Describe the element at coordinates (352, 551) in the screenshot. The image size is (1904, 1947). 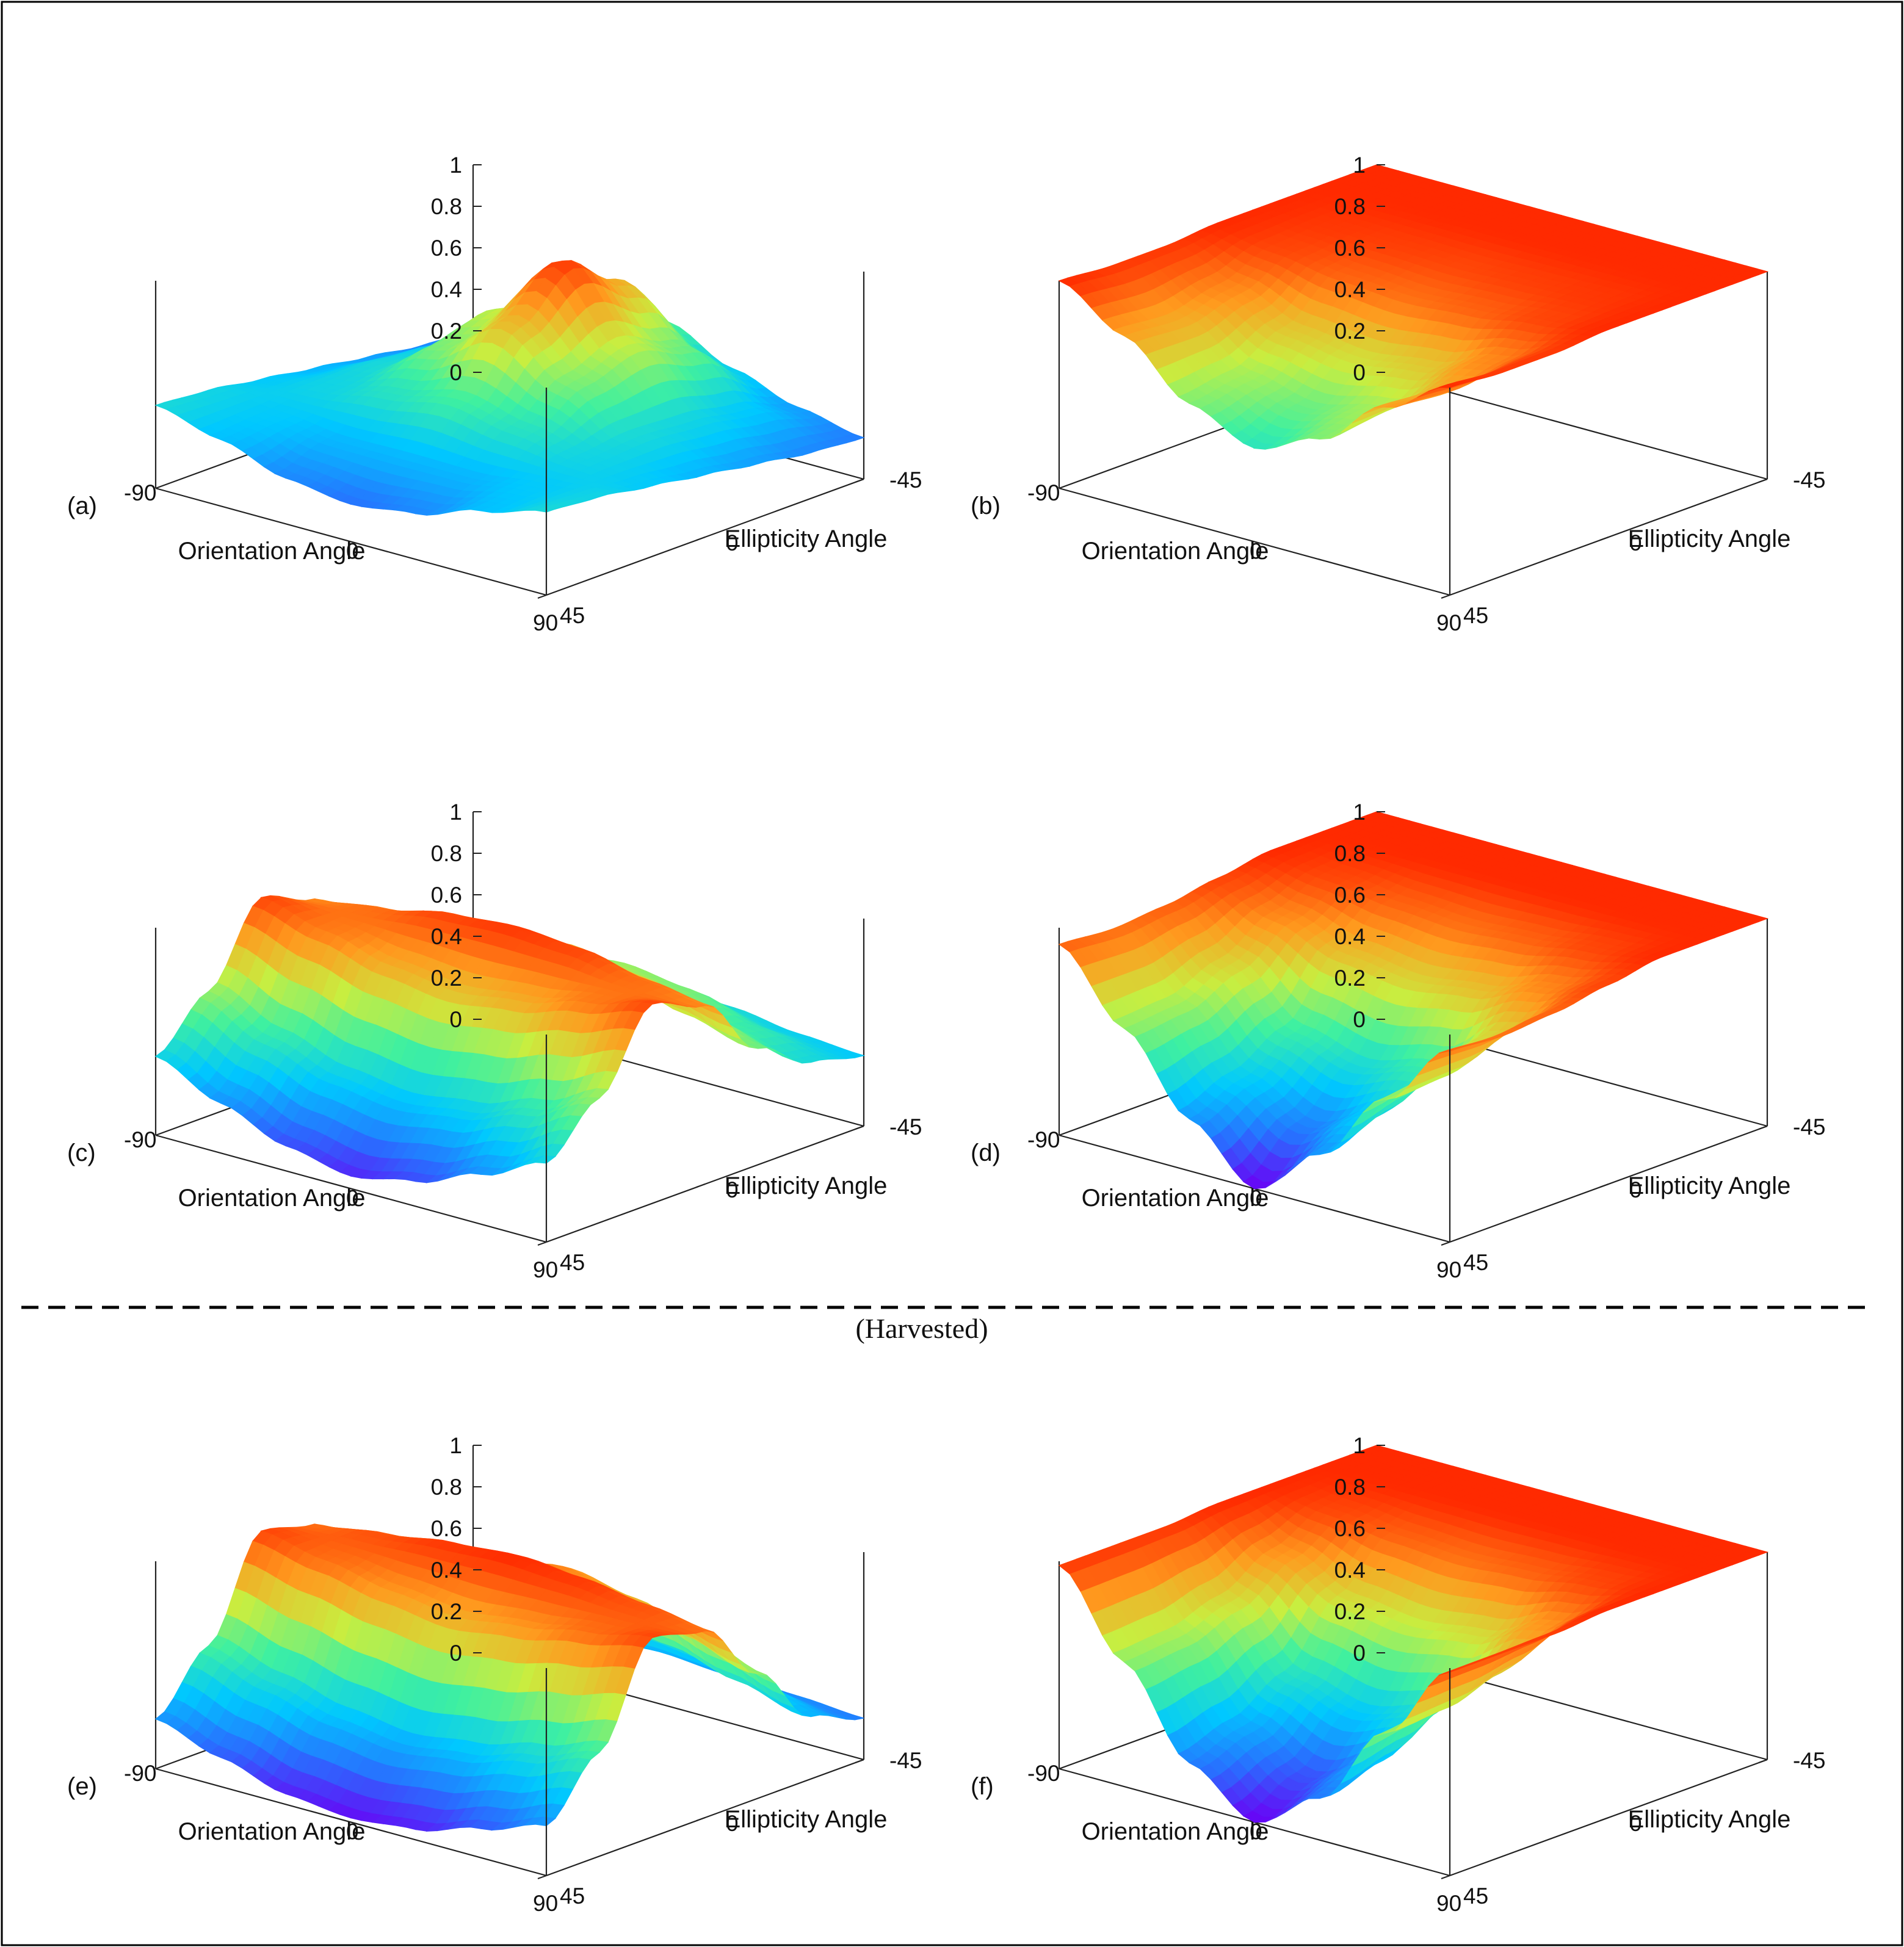
I see `x-tick-label: 0` at that location.